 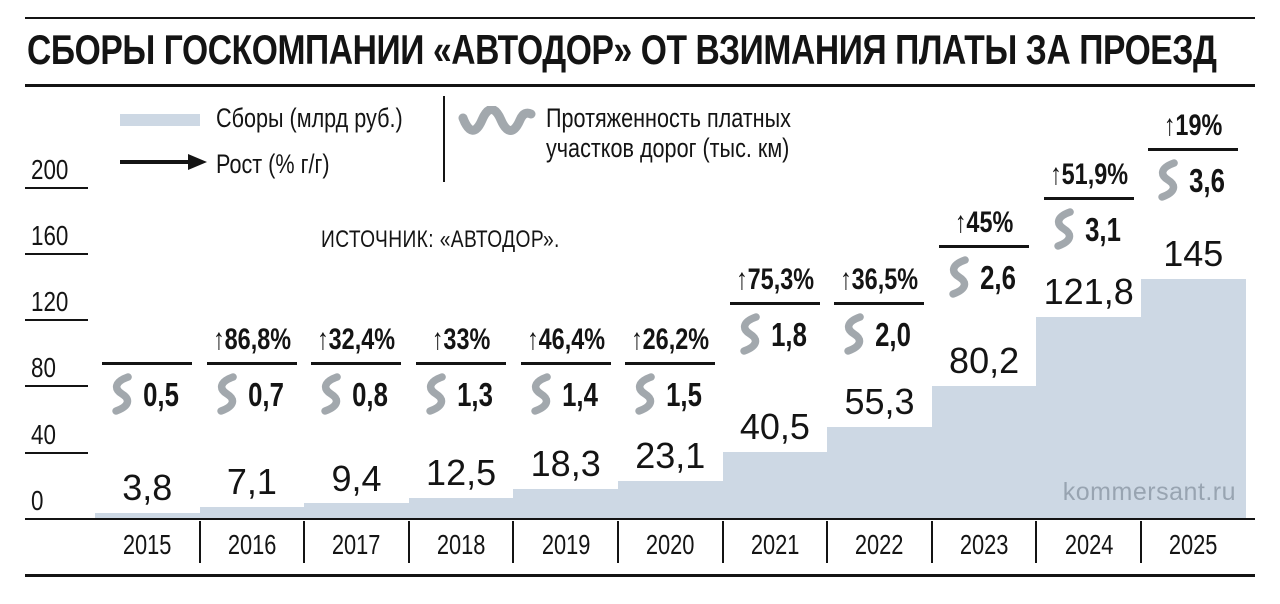 I want to click on toll-length-group-2022: 2,0, so click(x=880, y=334).